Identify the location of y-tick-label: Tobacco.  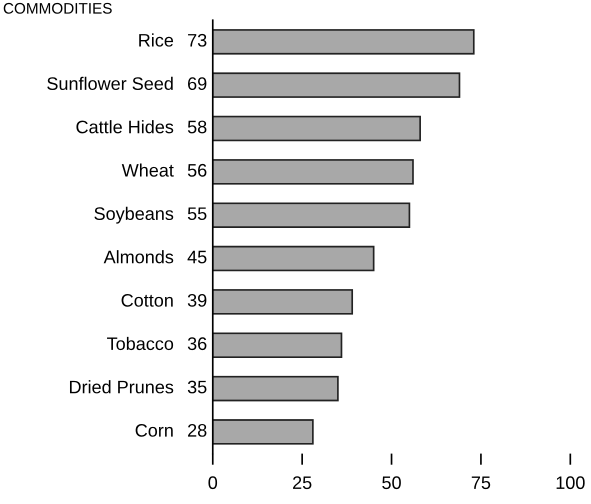
(140, 343).